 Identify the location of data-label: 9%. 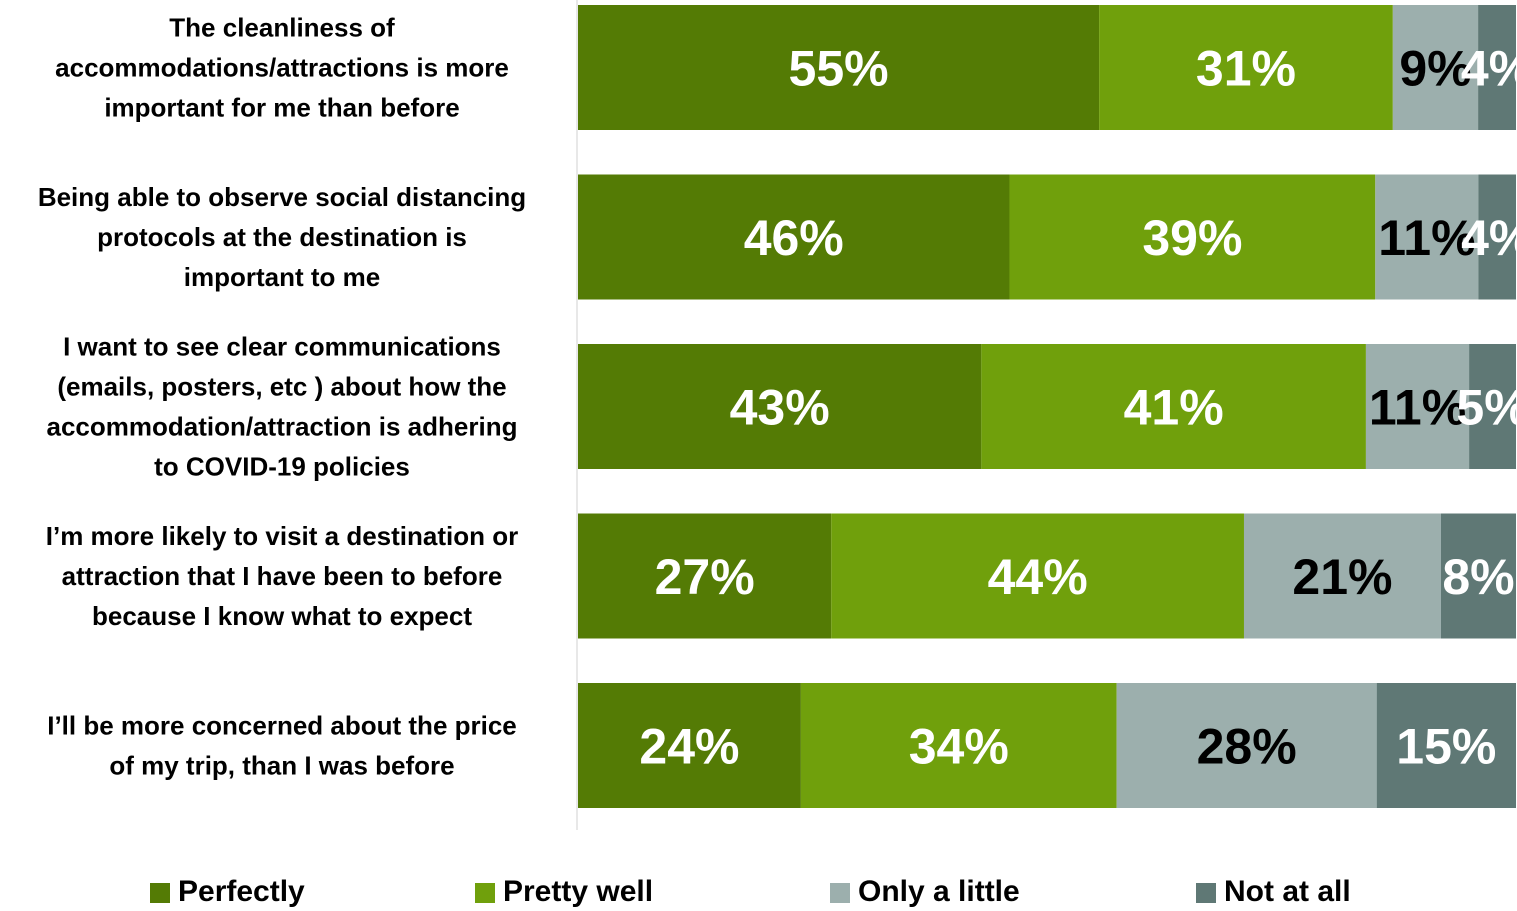
(1435, 69).